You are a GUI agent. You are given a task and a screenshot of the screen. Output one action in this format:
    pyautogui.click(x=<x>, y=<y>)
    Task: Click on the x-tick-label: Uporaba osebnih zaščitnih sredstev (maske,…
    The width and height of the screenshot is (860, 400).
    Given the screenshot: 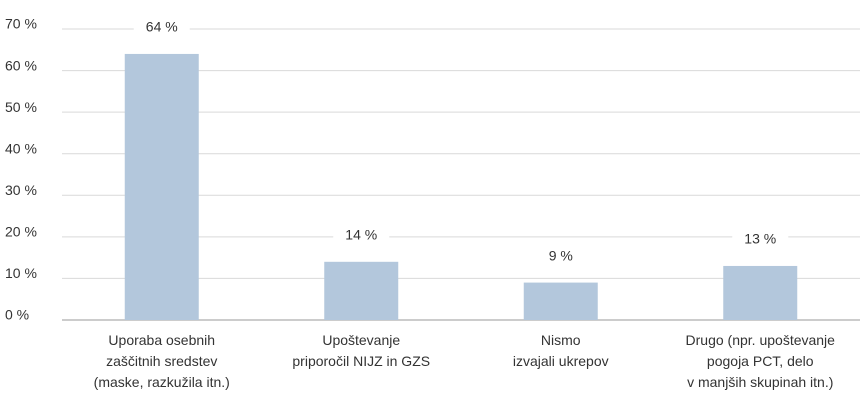 What is the action you would take?
    pyautogui.click(x=162, y=361)
    